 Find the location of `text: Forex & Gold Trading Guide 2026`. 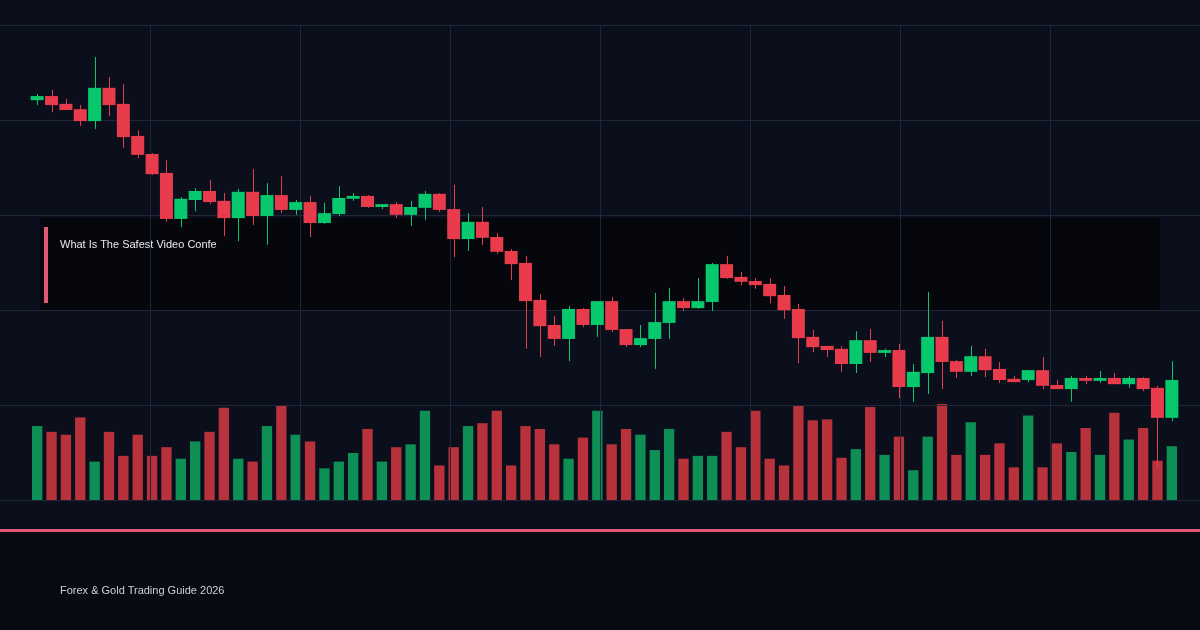

text: Forex & Gold Trading Guide 2026 is located at coordinates (142, 590).